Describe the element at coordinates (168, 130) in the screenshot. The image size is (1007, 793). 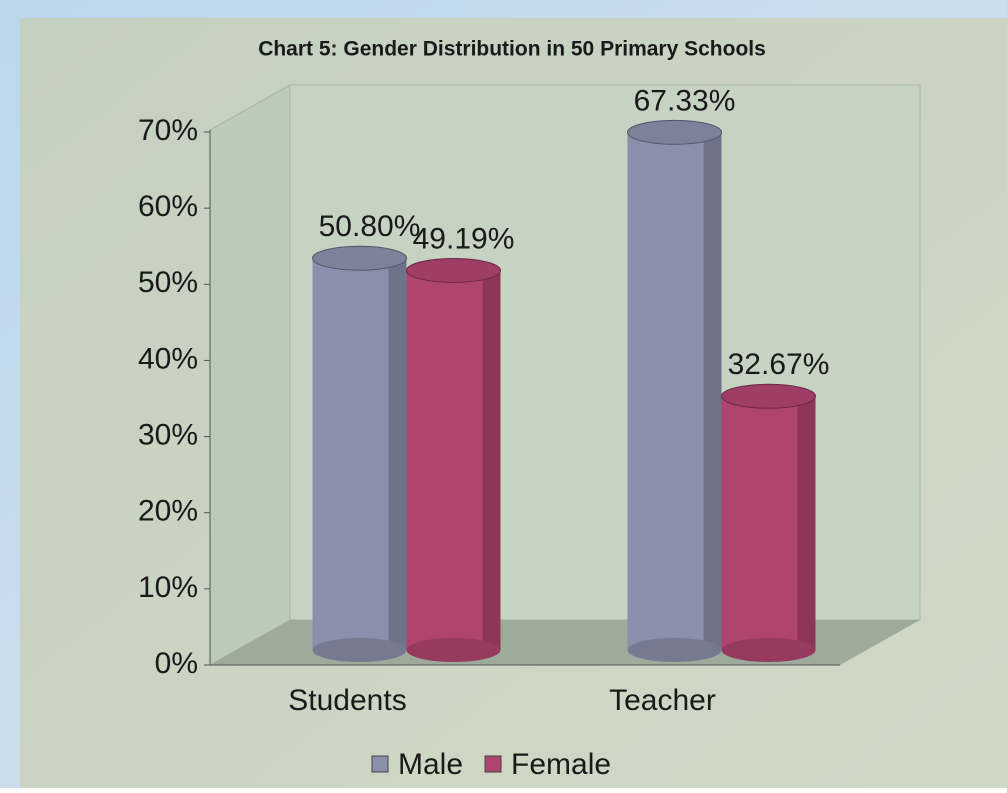
I see `y-tick-label: 70%` at that location.